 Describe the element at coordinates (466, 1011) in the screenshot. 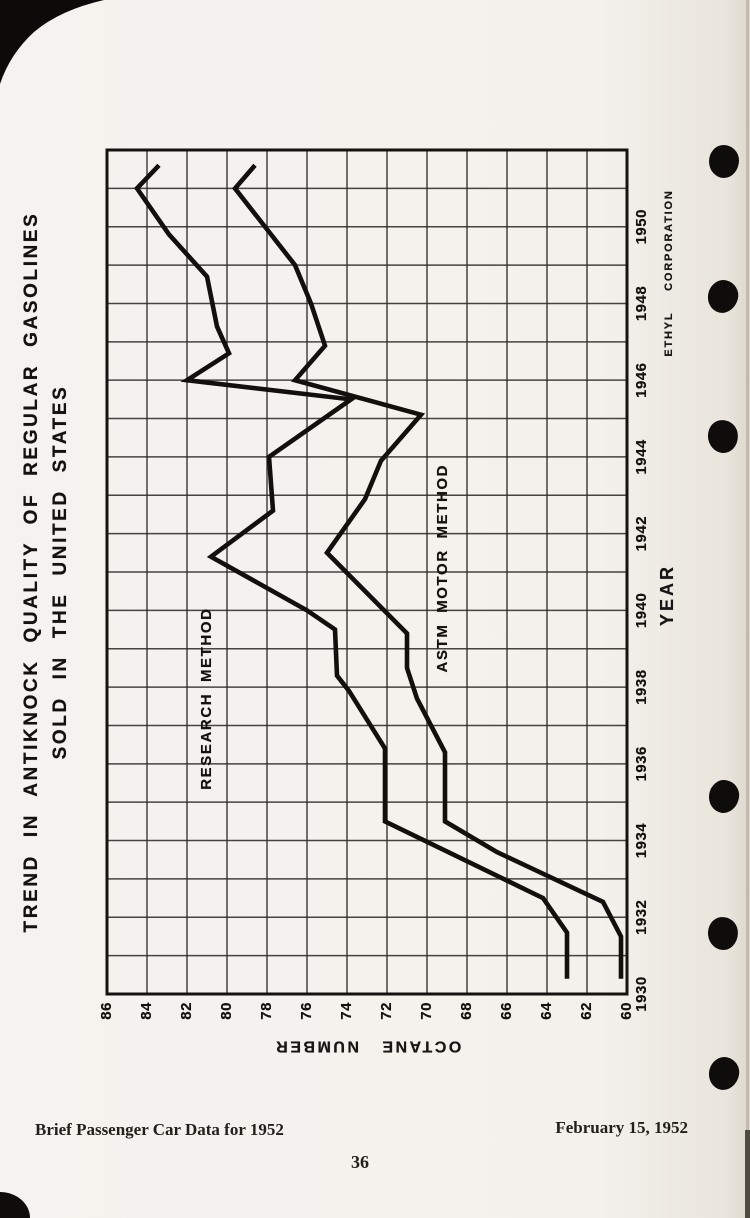

I see `y-tick-label: 68` at that location.